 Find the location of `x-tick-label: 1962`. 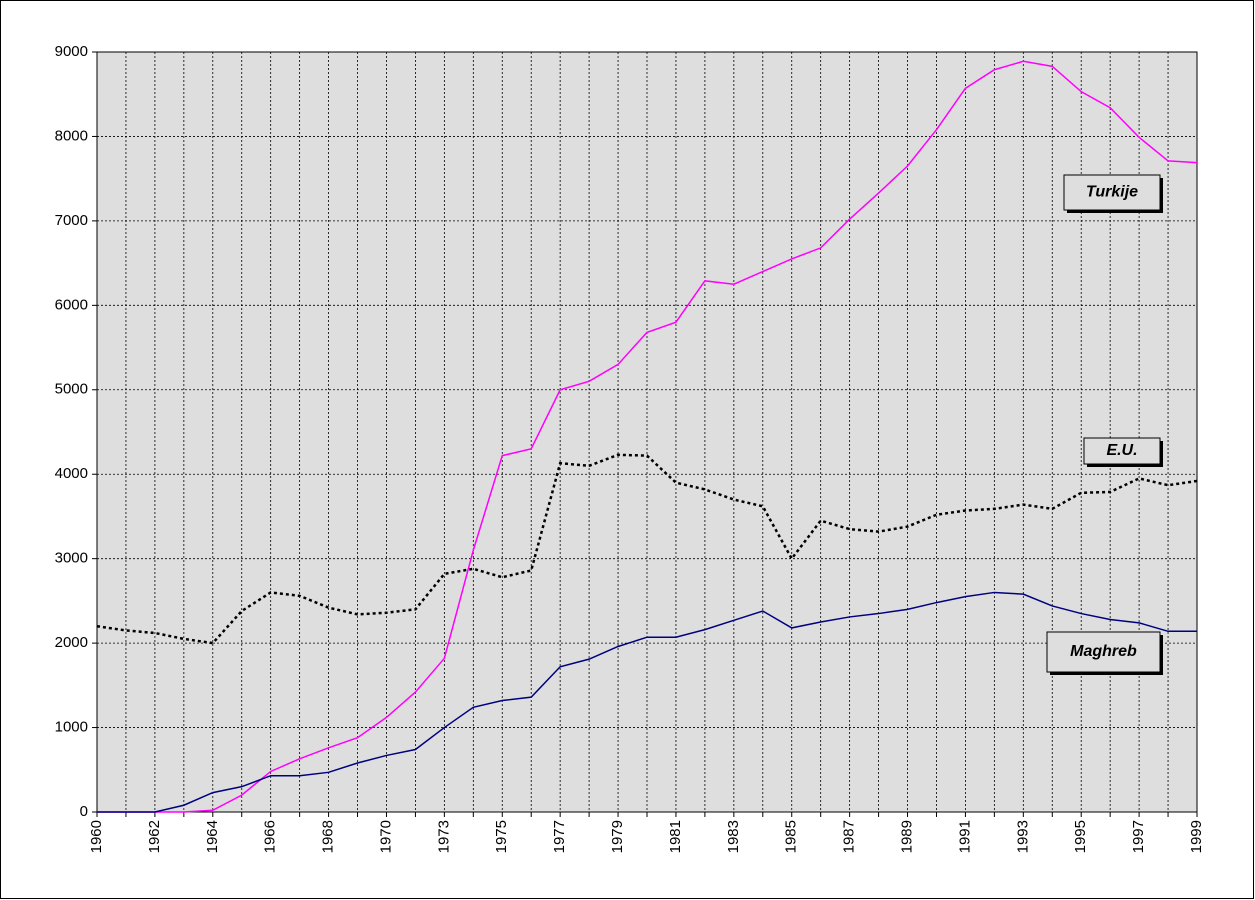

x-tick-label: 1962 is located at coordinates (154, 836).